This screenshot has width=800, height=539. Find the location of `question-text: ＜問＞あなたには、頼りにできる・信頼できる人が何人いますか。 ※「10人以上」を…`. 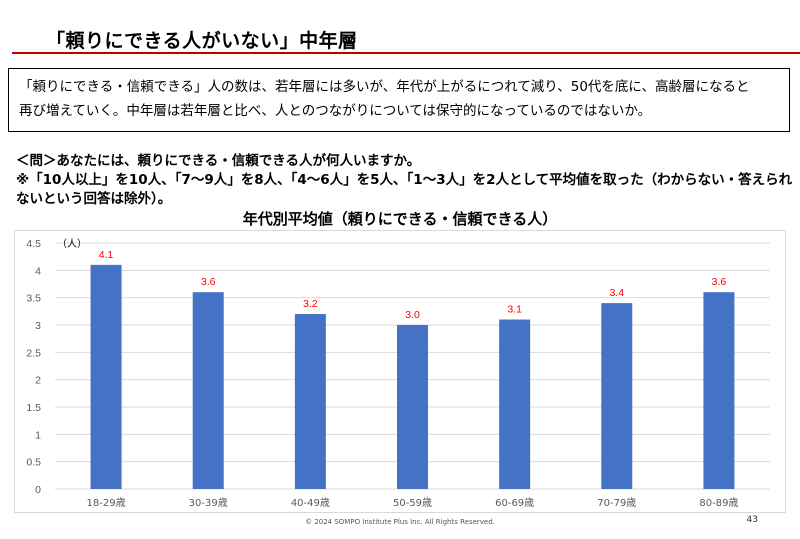

question-text: ＜問＞あなたには、頼りにできる・信頼できる人が何人いますか。 ※「10人以上」を… is located at coordinates (404, 180).